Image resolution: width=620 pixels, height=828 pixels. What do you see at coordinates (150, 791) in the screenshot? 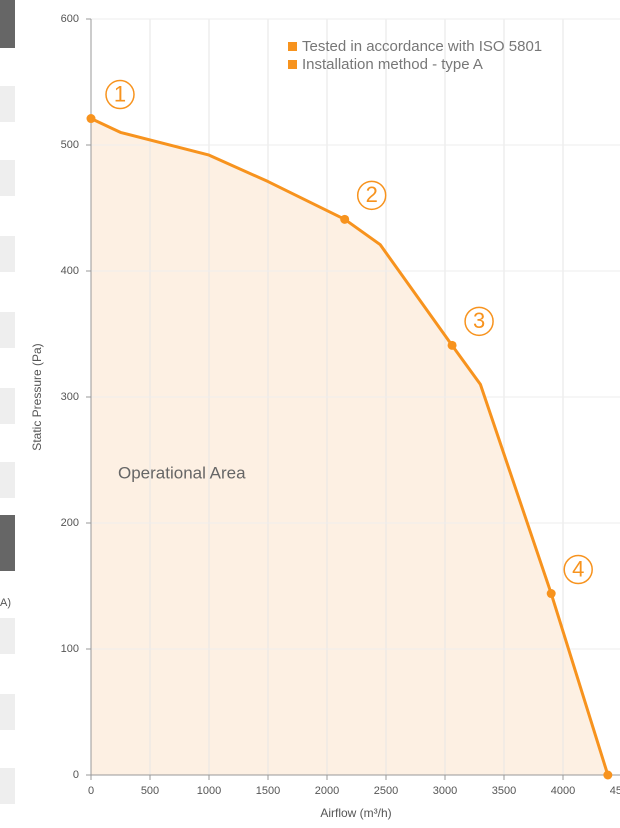
I see `x-tick-label: 500` at bounding box center [150, 791].